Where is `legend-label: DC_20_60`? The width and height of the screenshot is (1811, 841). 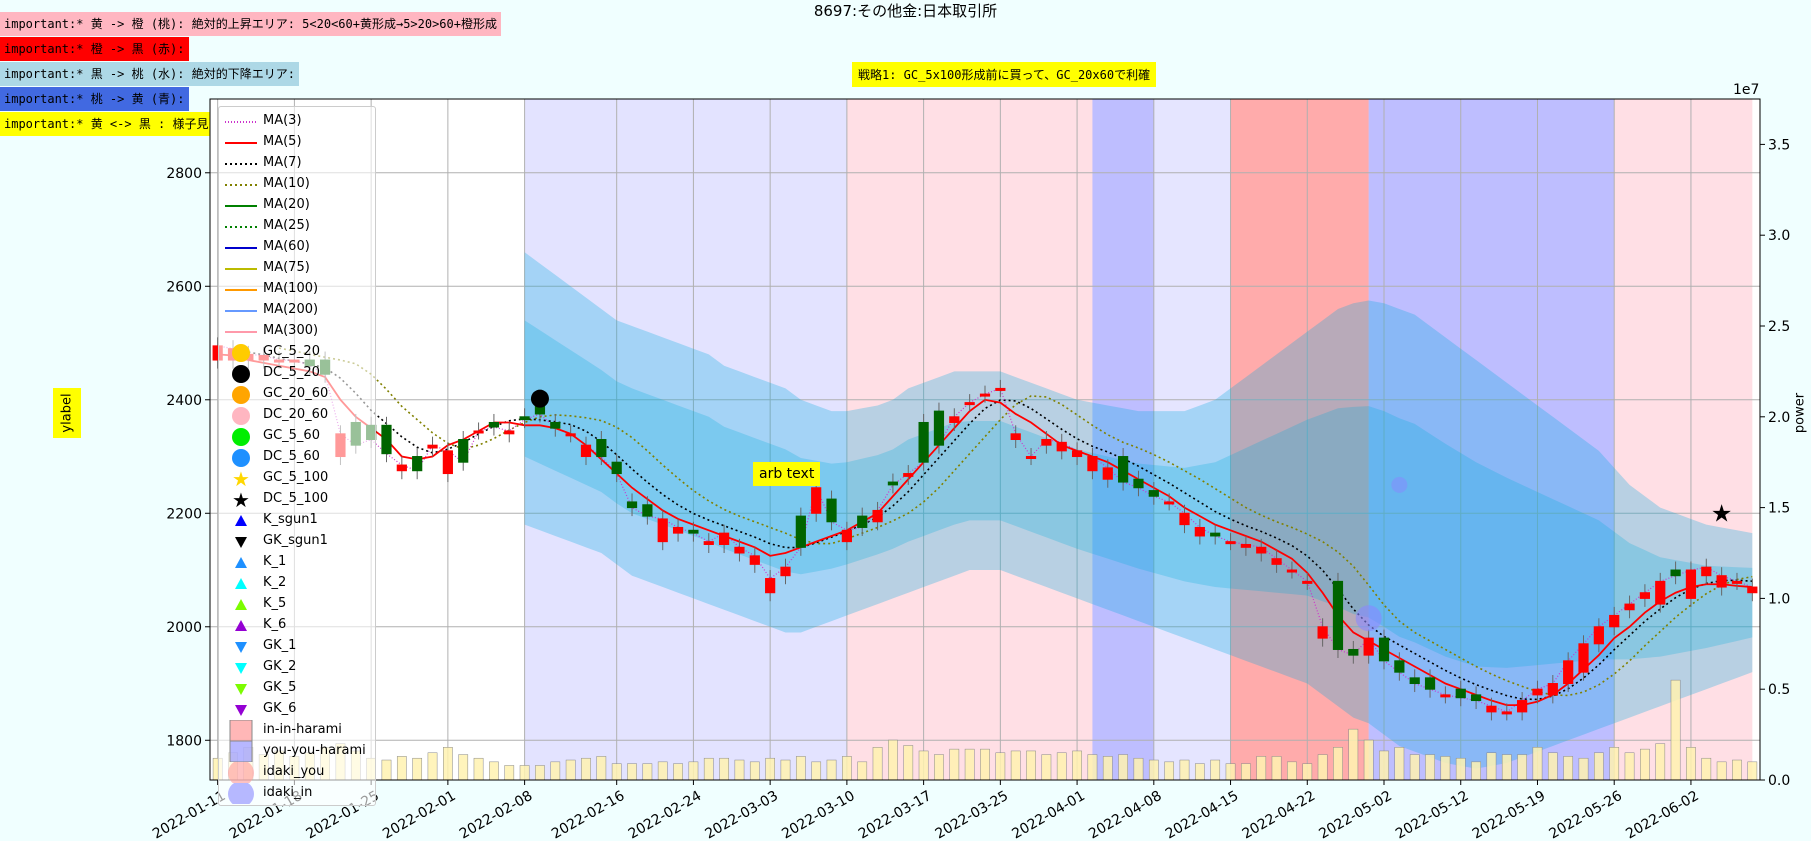
legend-label: DC_20_60 is located at coordinates (296, 414).